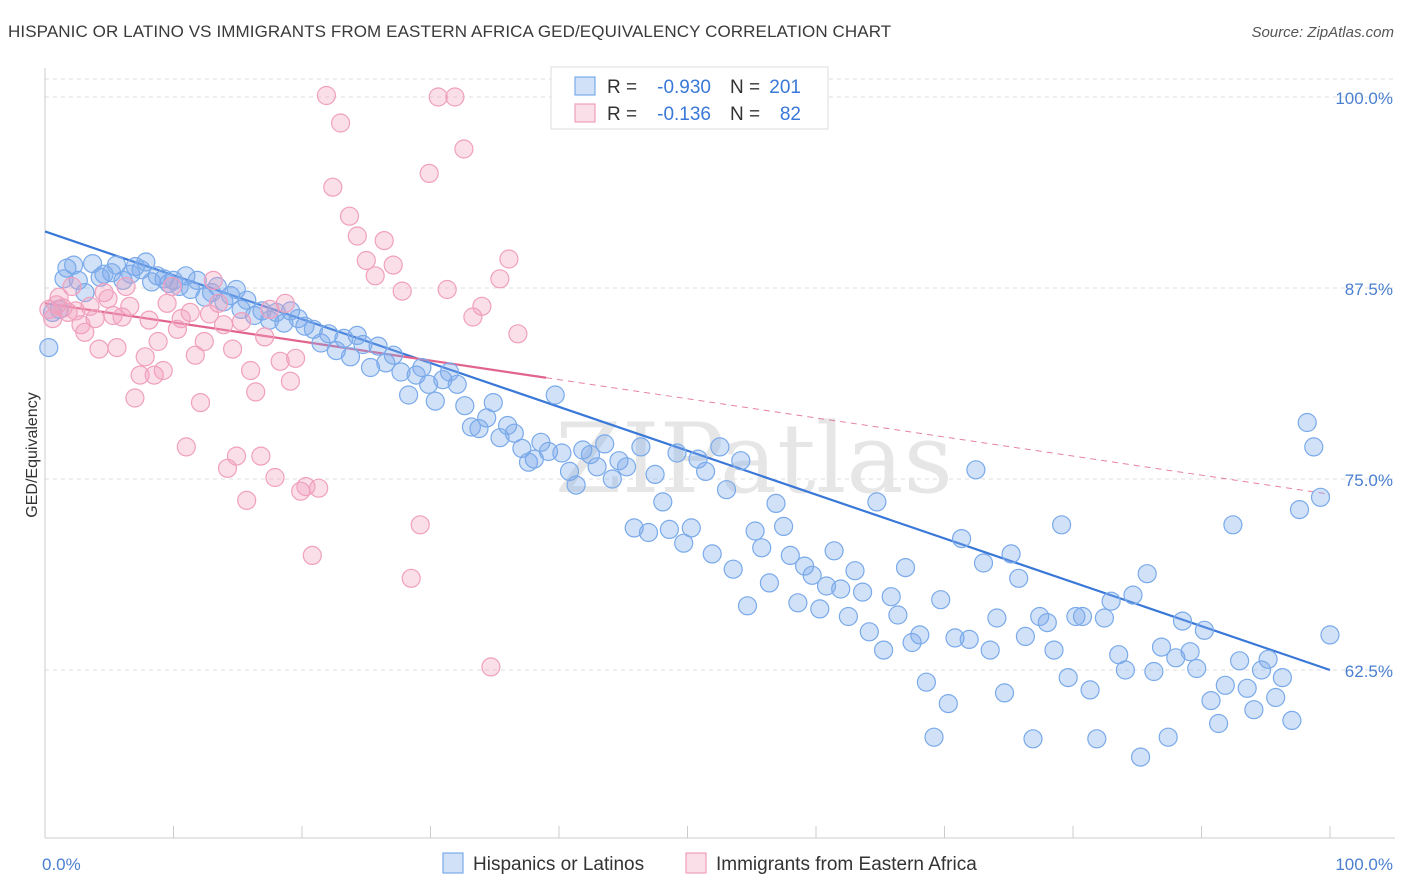  What do you see at coordinates (689, 98) in the screenshot?
I see `legend-box: R = -0.930 N = 201 R = -0.136 N = 82` at bounding box center [689, 98].